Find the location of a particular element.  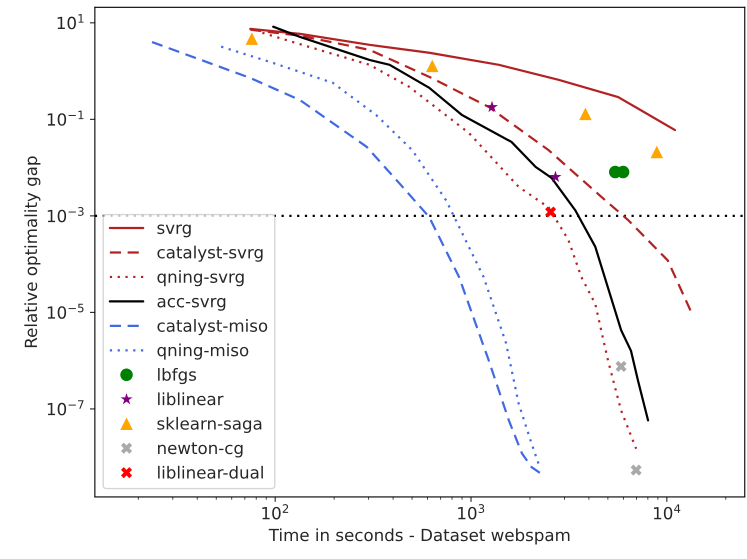

x-tick-label: 10$^{4}$ is located at coordinates (667, 512).